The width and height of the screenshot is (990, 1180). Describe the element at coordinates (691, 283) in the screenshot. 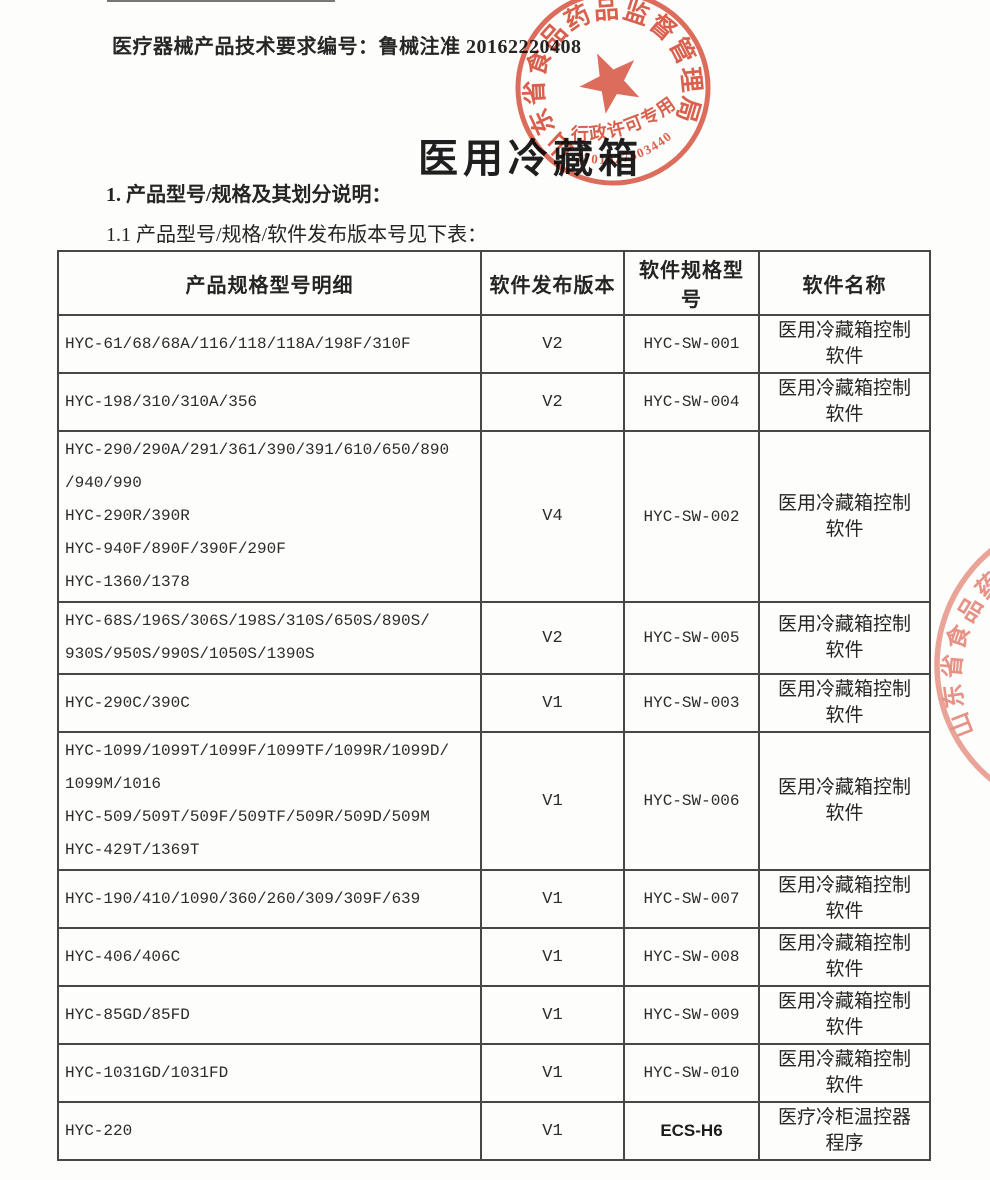

I see `col-header-sw-model: 软件规格型号` at that location.